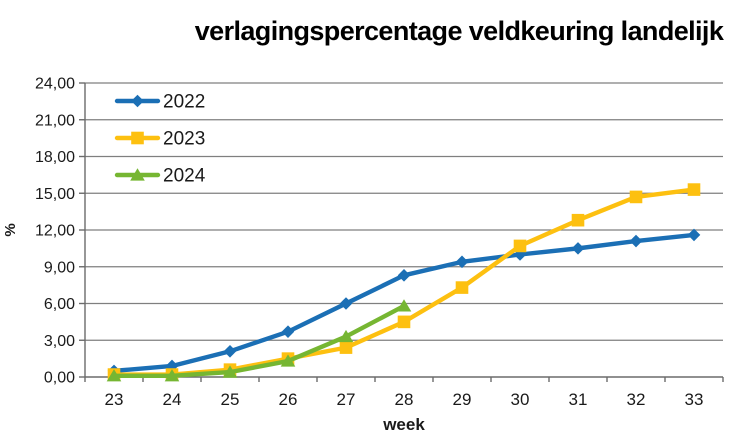  What do you see at coordinates (578, 399) in the screenshot?
I see `x-tick-label: 31` at bounding box center [578, 399].